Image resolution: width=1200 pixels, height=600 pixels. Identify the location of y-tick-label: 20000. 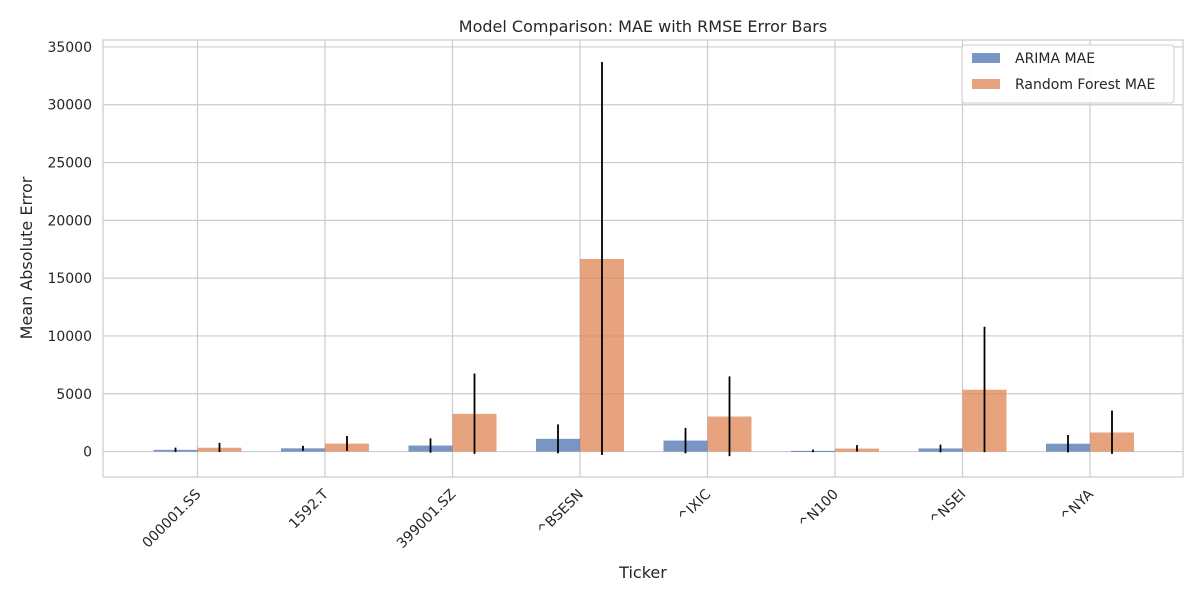
(69, 221).